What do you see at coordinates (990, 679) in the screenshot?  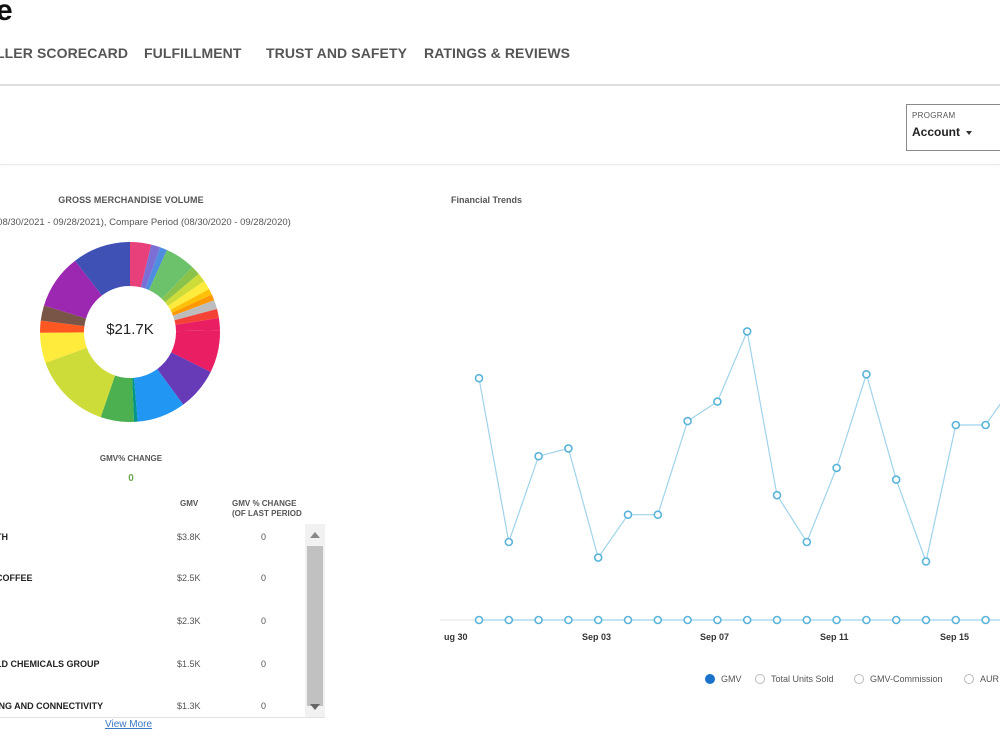 I see `legend-label: AUR` at bounding box center [990, 679].